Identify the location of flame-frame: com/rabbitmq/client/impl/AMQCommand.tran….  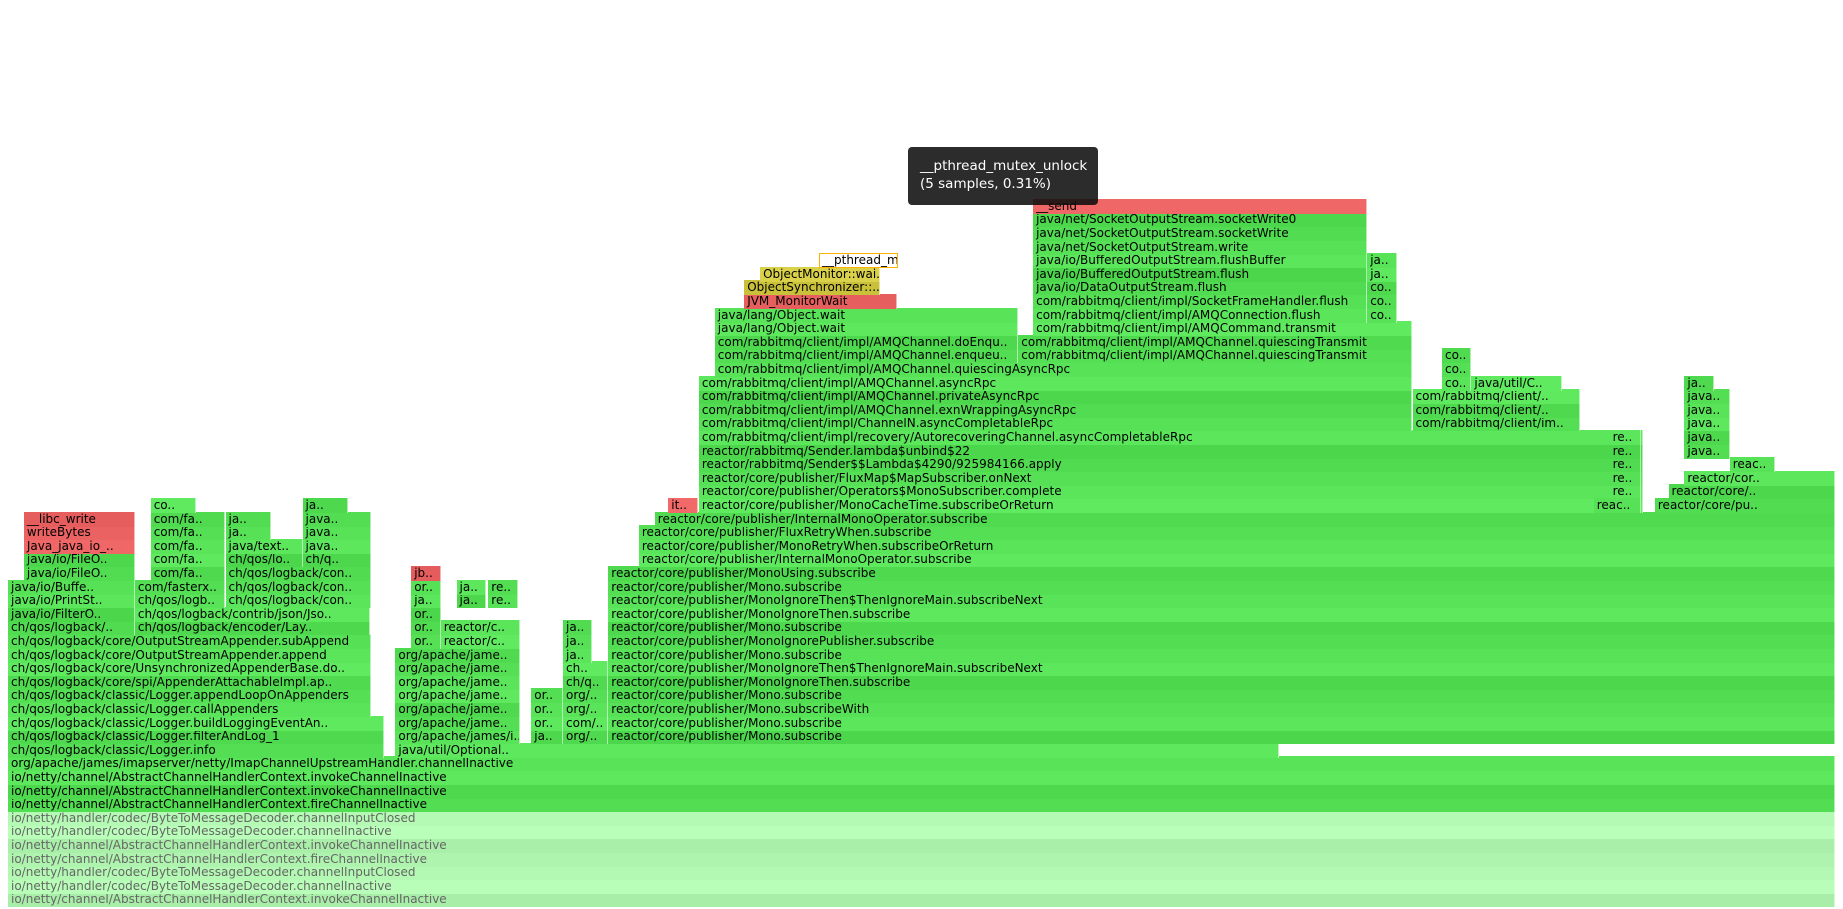
(1223, 329).